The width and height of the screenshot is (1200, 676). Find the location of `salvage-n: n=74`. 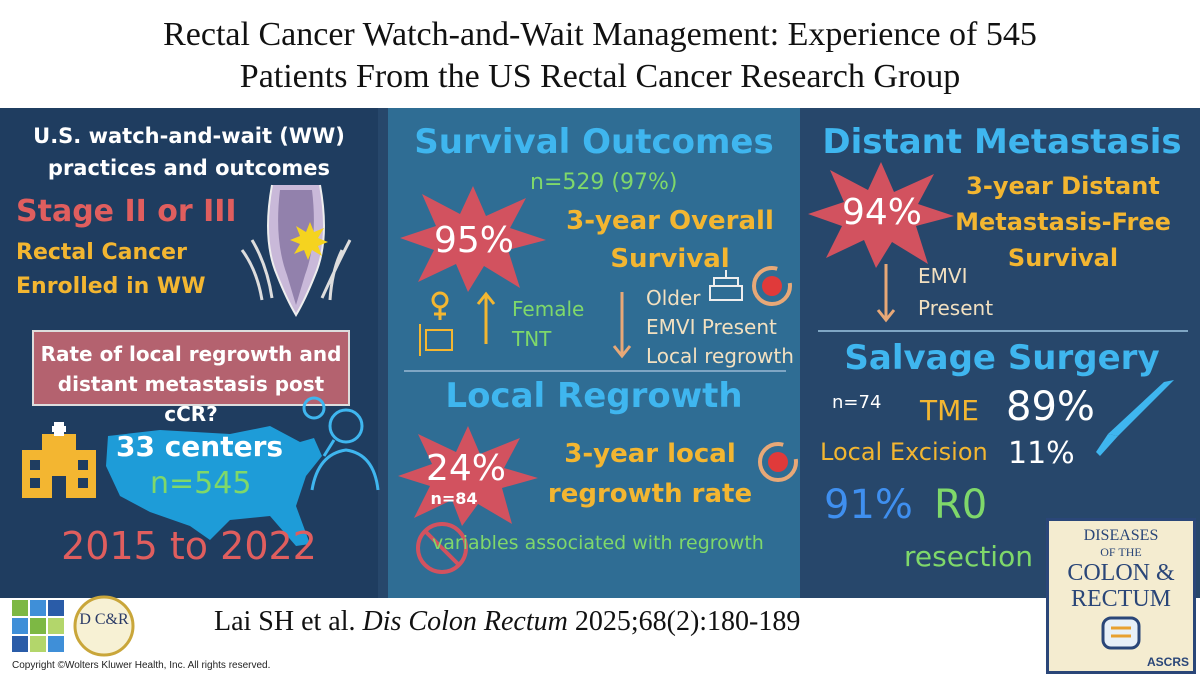

salvage-n: n=74 is located at coordinates (857, 402).